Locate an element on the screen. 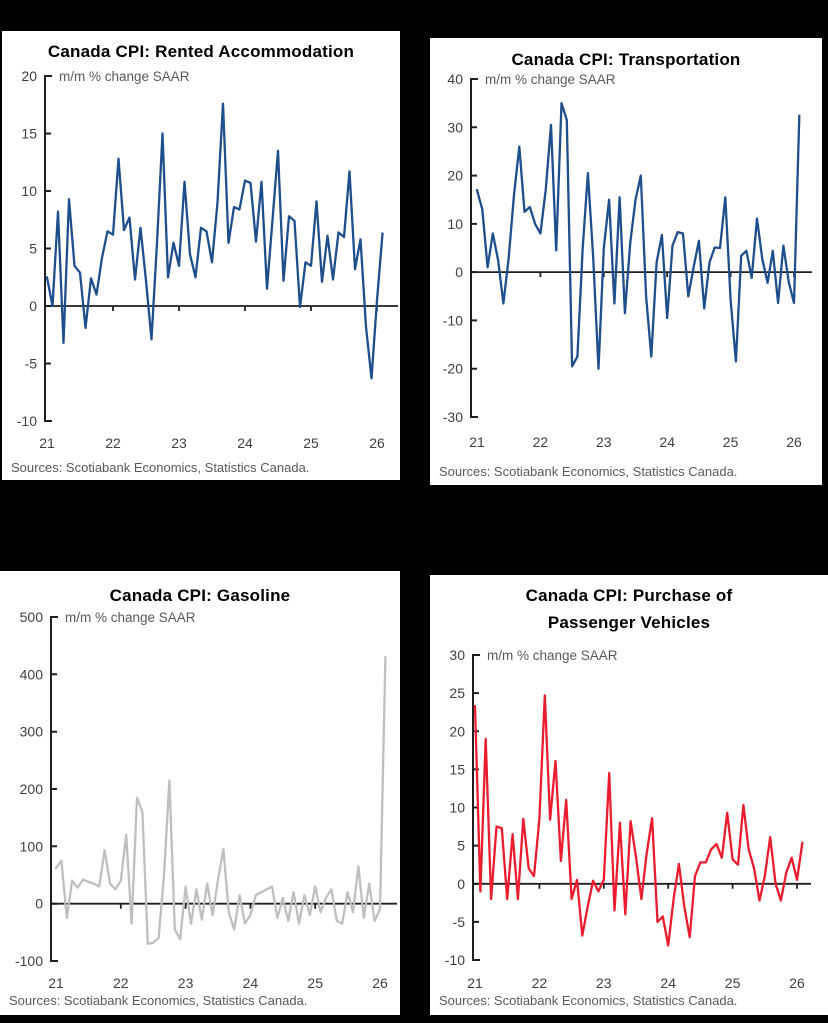  chart-title: Canada CPI: Rented Accommodation is located at coordinates (201, 51).